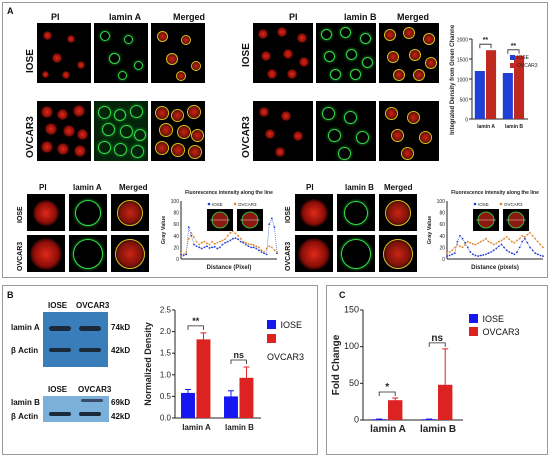 The width and height of the screenshot is (550, 457). Describe the element at coordinates (76, 409) in the screenshot. I see `blot-b-membrane` at that location.